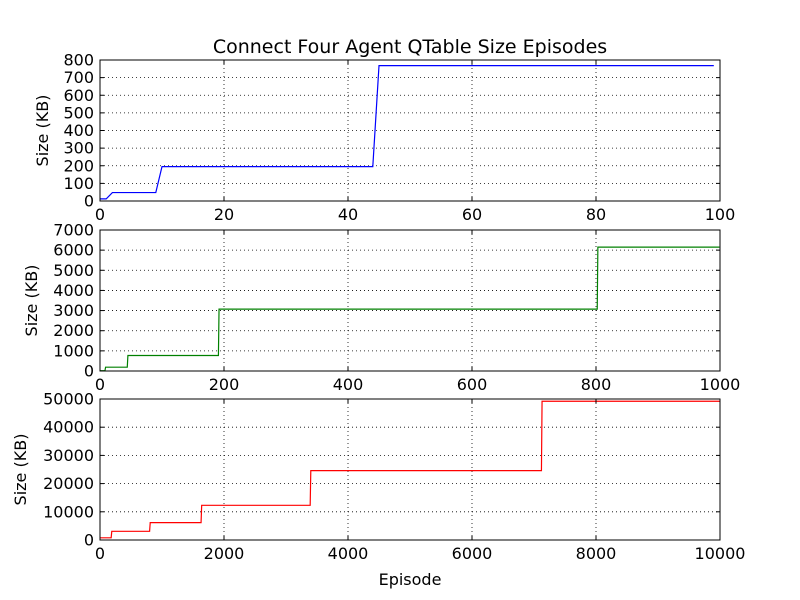 The image size is (800, 600). I want to click on y-tick-label: 5000, so click(73, 270).